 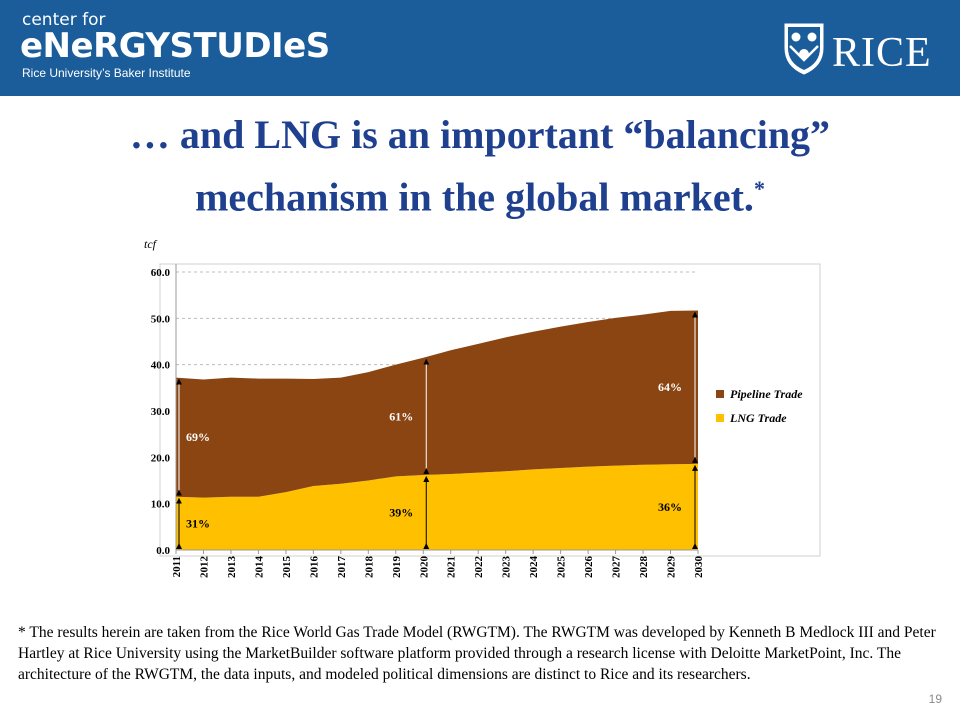 I want to click on x-tick-label: 2021, so click(x=452, y=567).